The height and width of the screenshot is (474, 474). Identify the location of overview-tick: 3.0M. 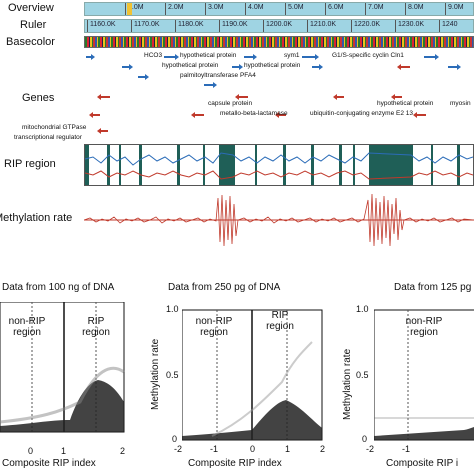
(214, 9).